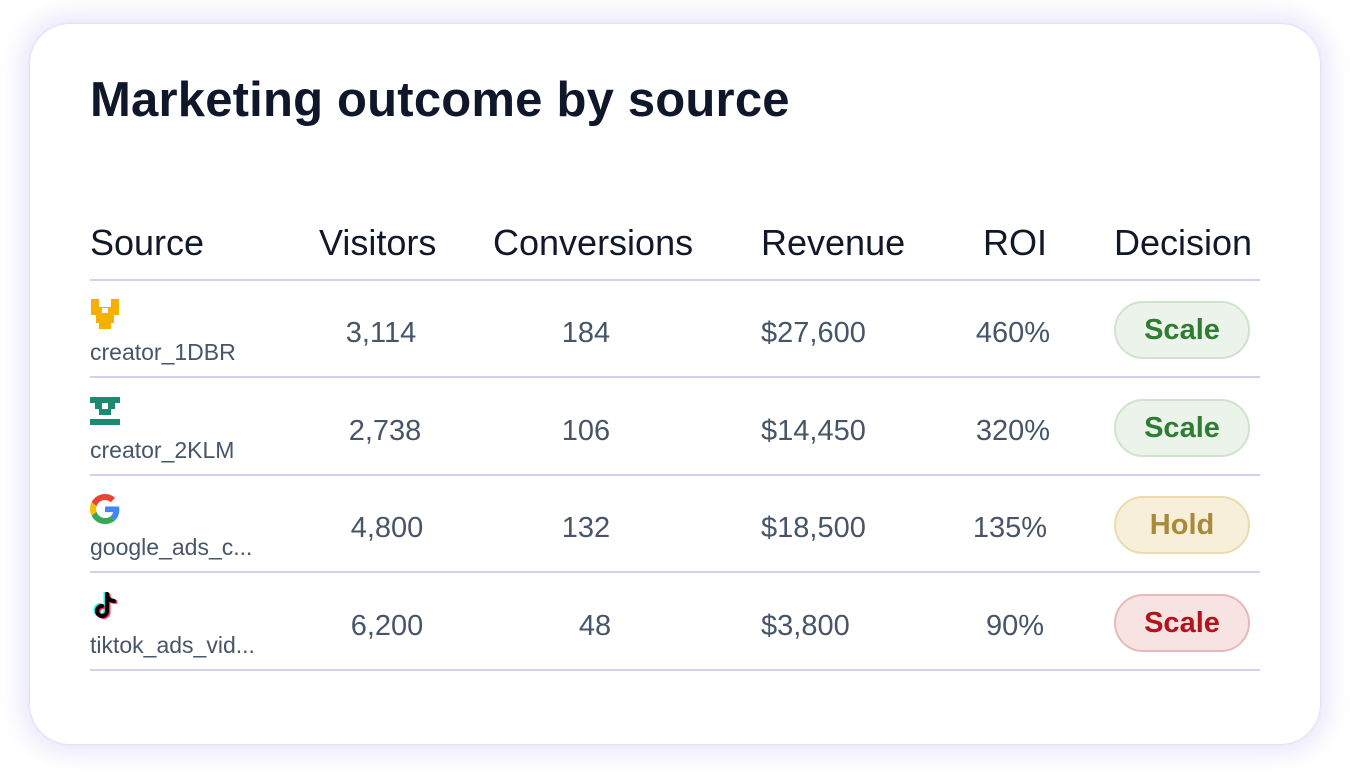 Image resolution: width=1350 pixels, height=780 pixels. Describe the element at coordinates (378, 242) in the screenshot. I see `column-header-visitors: Visitors` at that location.